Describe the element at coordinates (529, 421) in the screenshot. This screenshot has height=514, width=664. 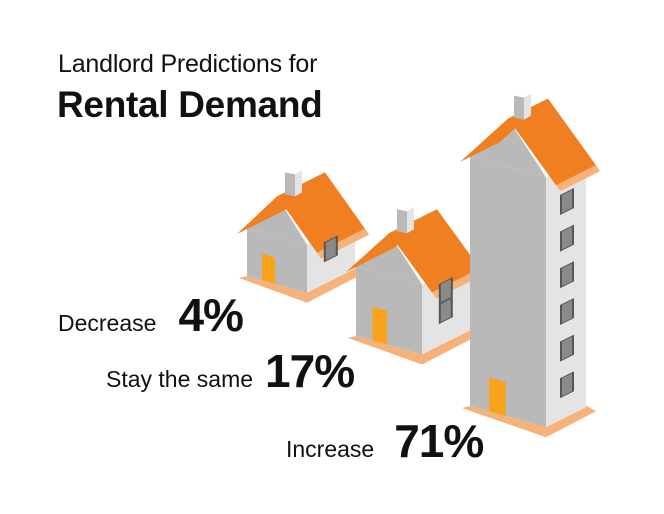
I see `house-increase-base` at that location.